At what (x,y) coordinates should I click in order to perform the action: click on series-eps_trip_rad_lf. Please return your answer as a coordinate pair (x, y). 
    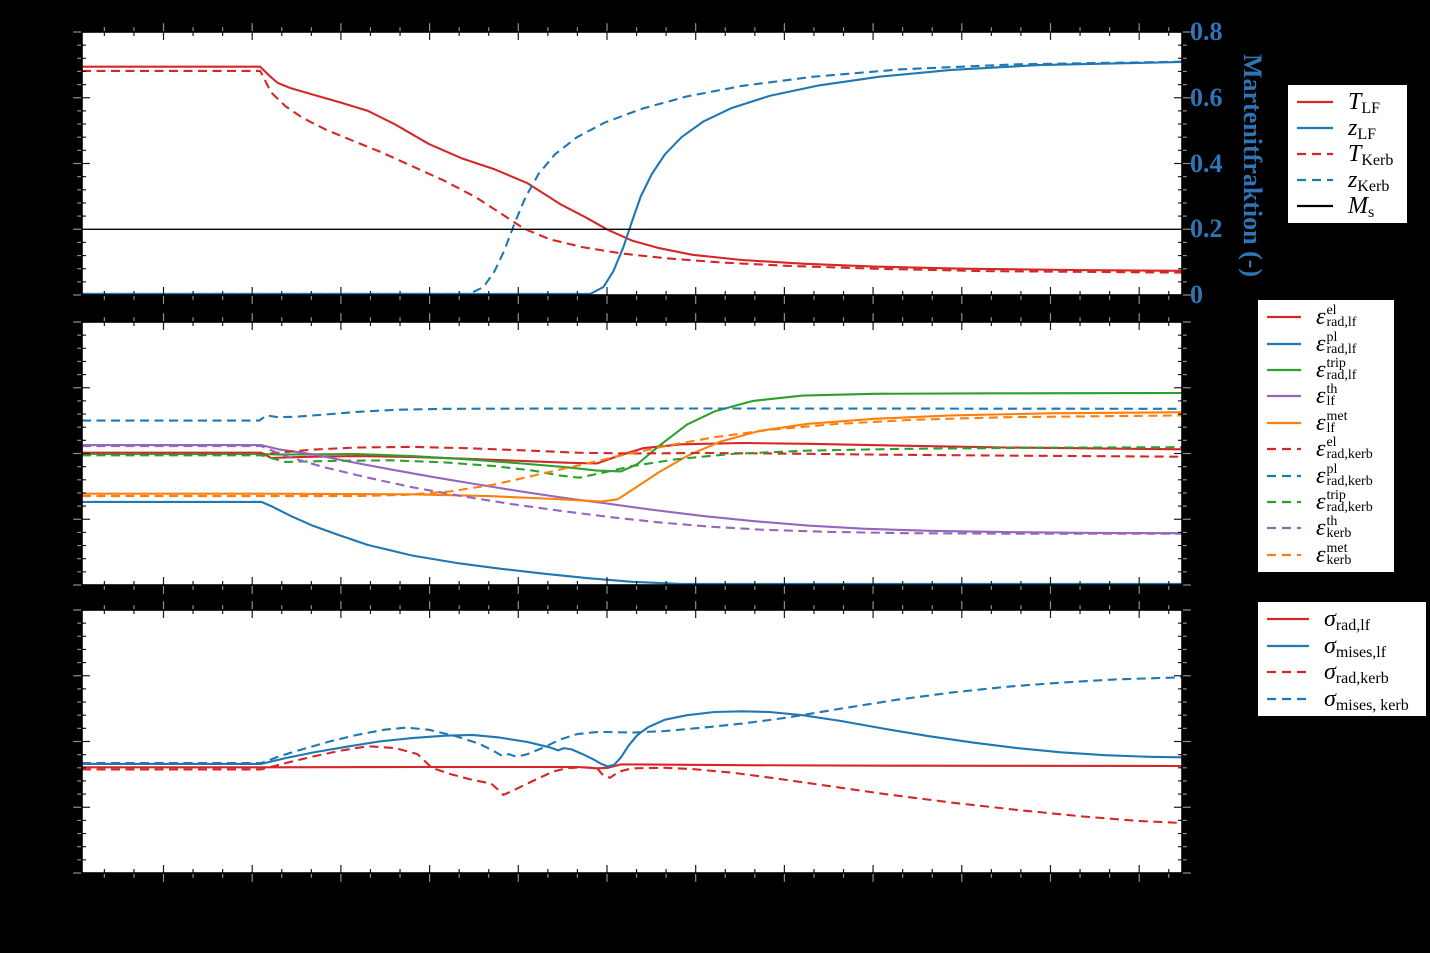
    Looking at the image, I should click on (632, 432).